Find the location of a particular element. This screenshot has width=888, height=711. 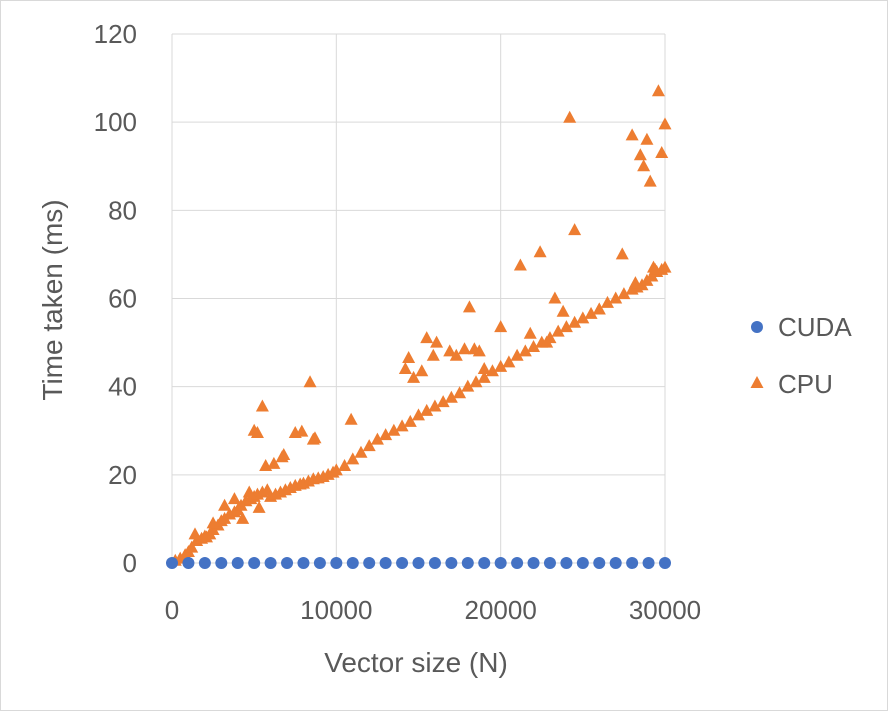

cuda-legend-marker is located at coordinates (757, 327).